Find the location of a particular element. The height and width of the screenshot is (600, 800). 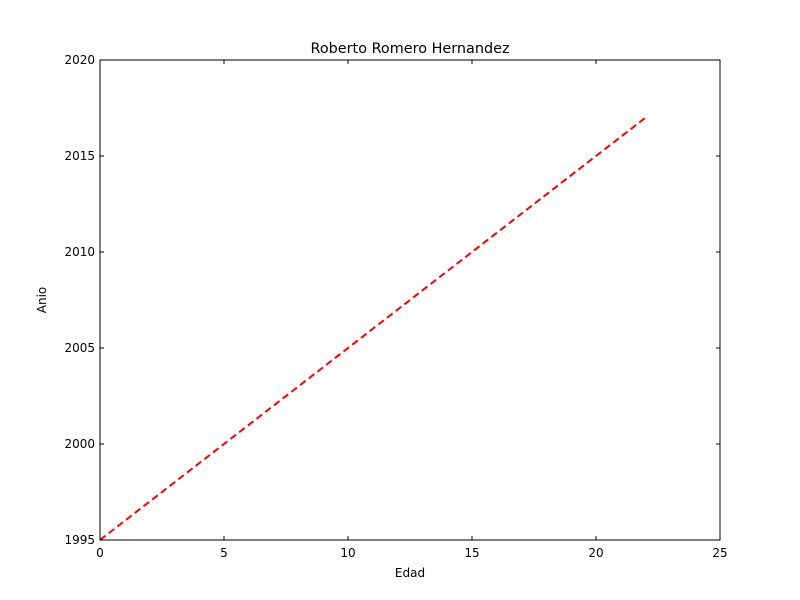

x-axis-label: Edad is located at coordinates (410, 573).